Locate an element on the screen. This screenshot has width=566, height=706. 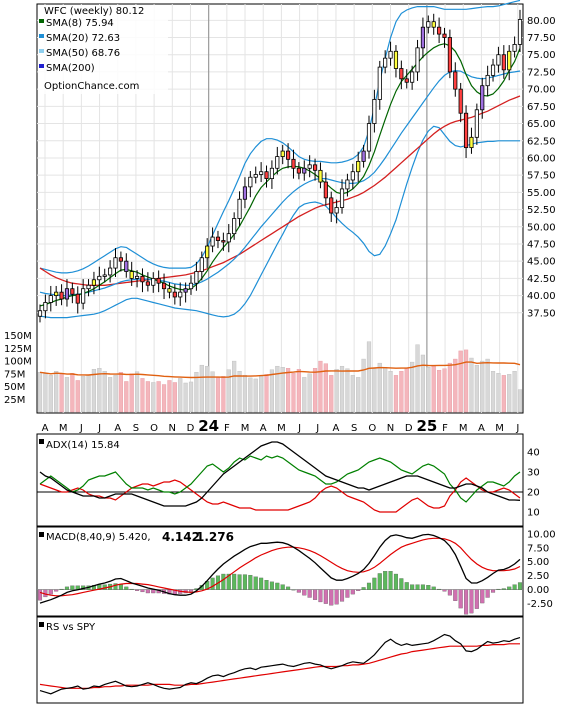
rs-panel-frame is located at coordinates (280, 660).